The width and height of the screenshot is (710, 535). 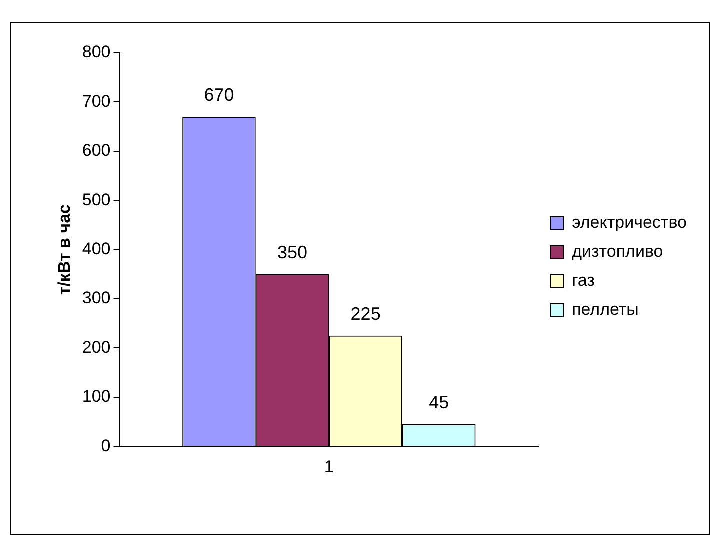 What do you see at coordinates (630, 222) in the screenshot?
I see `legend-label: электричество` at bounding box center [630, 222].